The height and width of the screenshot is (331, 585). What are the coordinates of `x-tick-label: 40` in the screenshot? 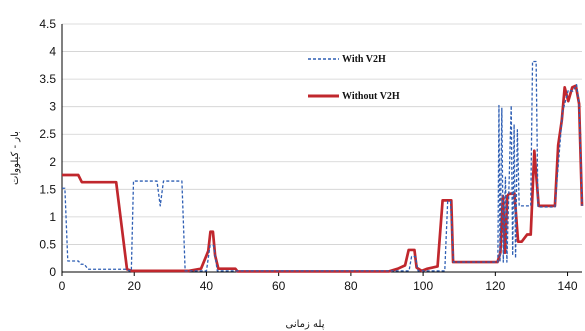 It's located at (207, 286).